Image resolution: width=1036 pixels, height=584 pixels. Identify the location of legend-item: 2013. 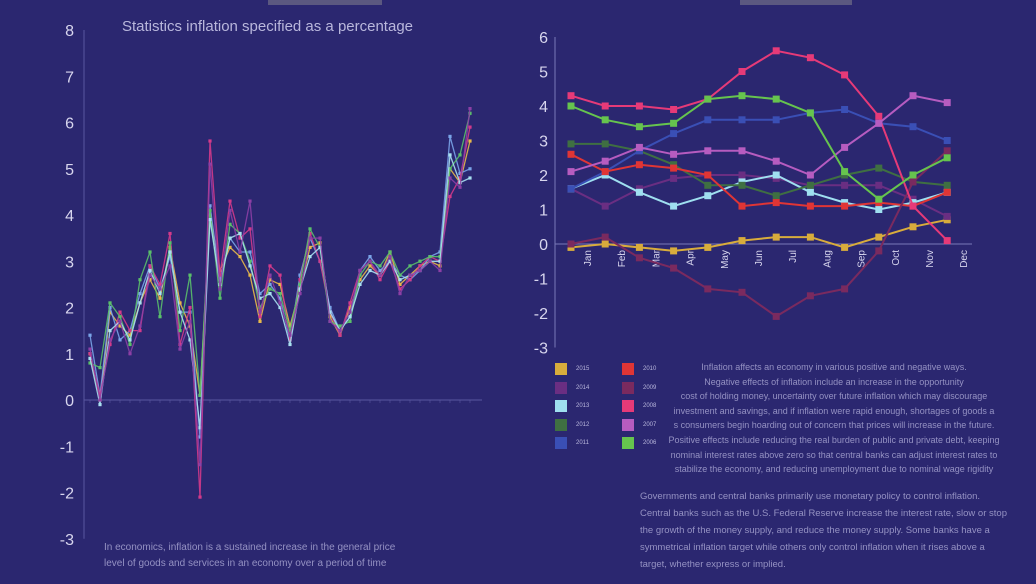
(572, 406).